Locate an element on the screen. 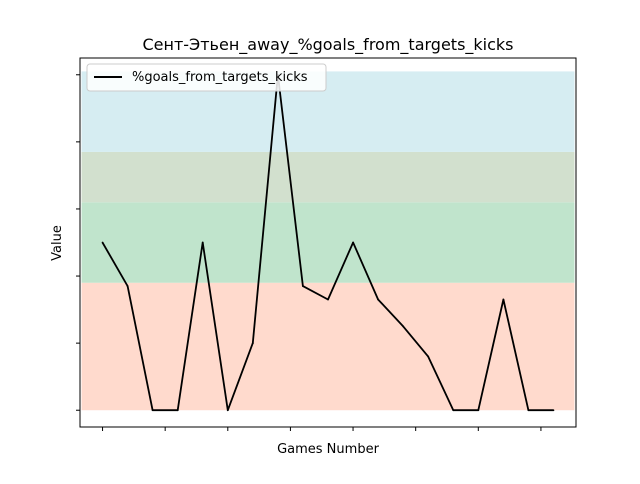  legend-label: %goals_from_targets_kicks is located at coordinates (220, 77).